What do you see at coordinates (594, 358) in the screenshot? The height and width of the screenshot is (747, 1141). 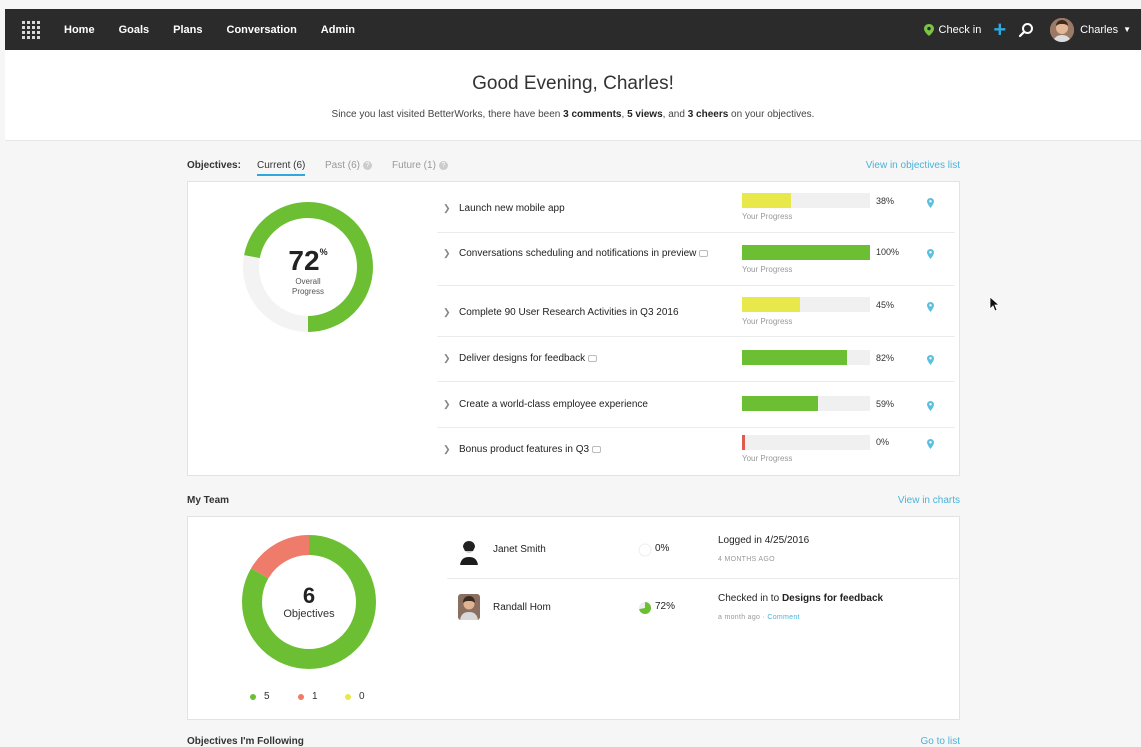 I see `objective-title: Deliver designs for feedback` at bounding box center [594, 358].